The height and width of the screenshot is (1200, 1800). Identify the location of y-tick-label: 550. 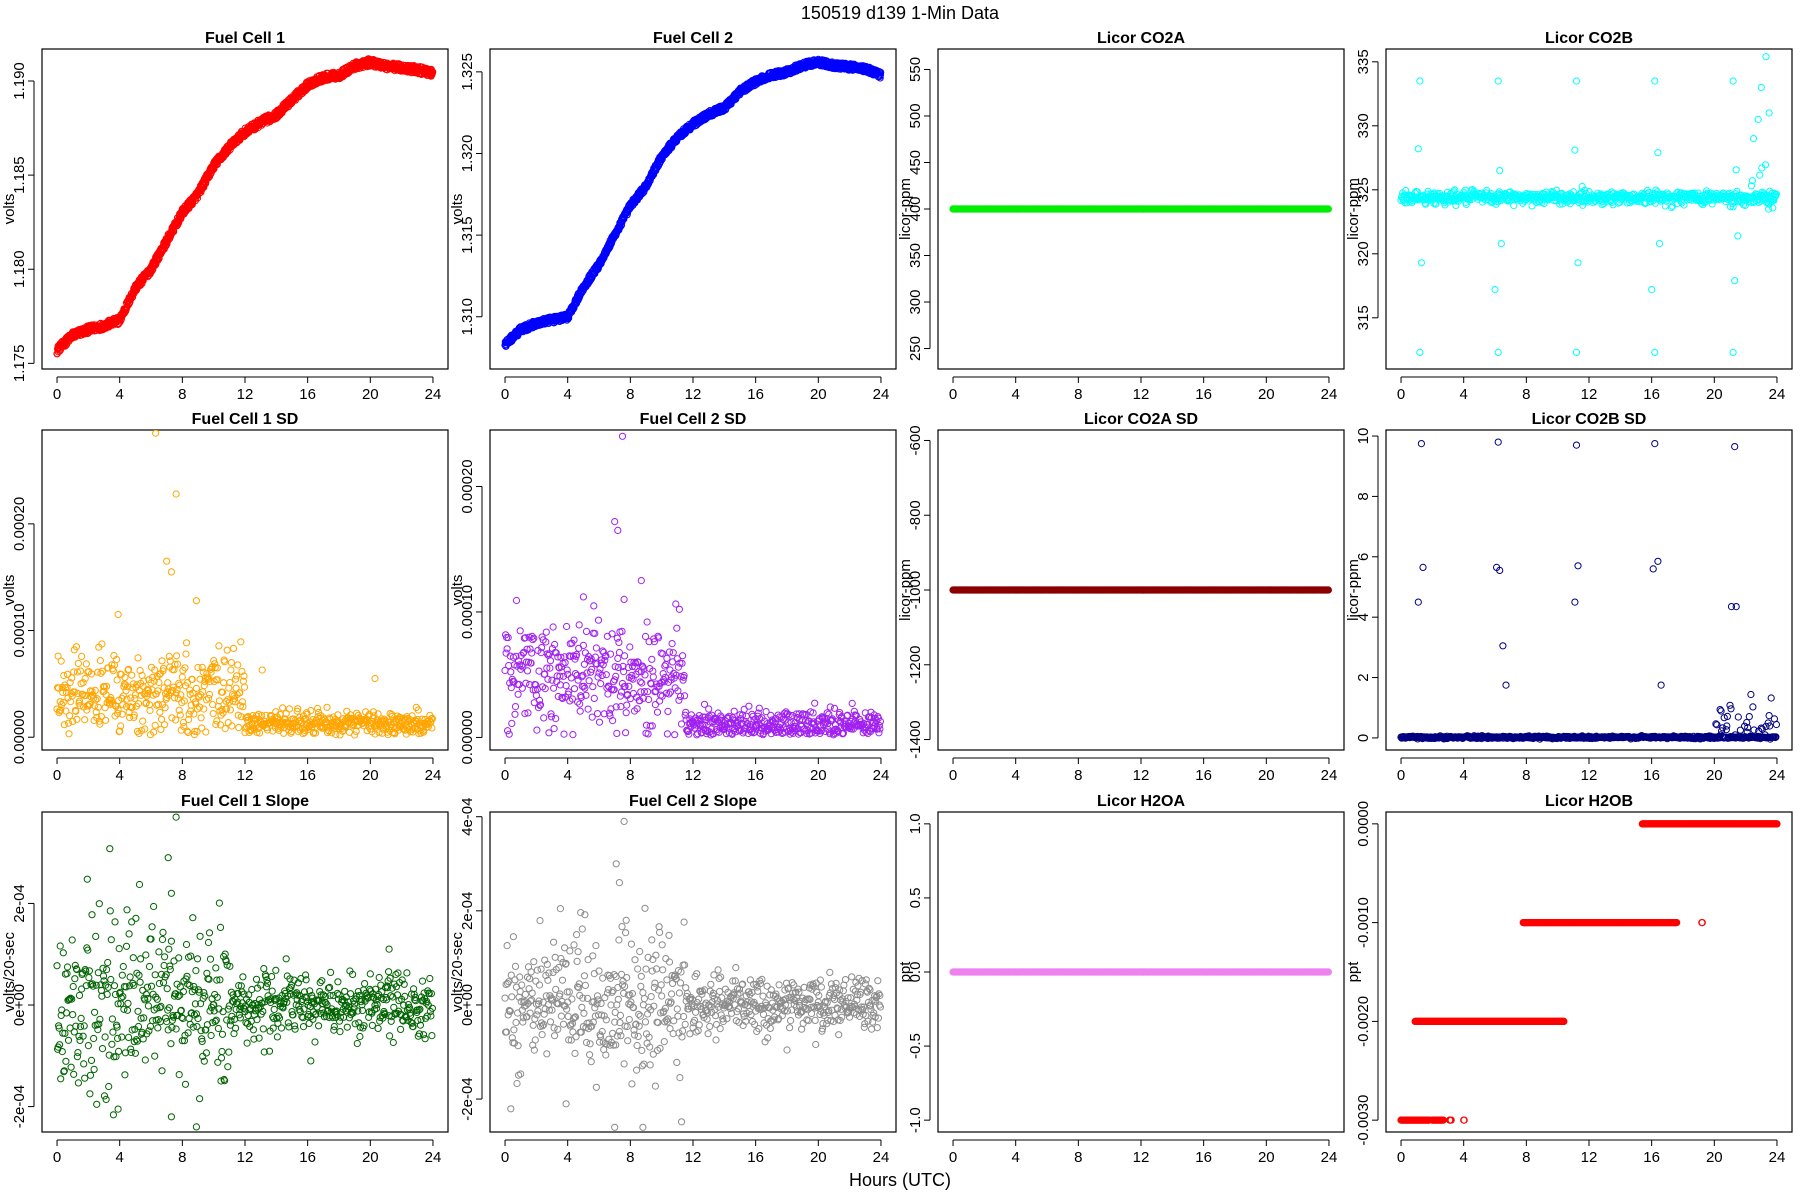
(915, 69).